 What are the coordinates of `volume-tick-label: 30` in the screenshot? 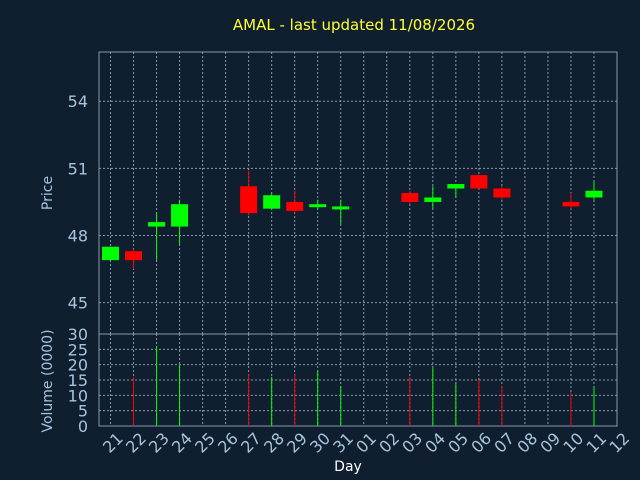 It's located at (78, 334).